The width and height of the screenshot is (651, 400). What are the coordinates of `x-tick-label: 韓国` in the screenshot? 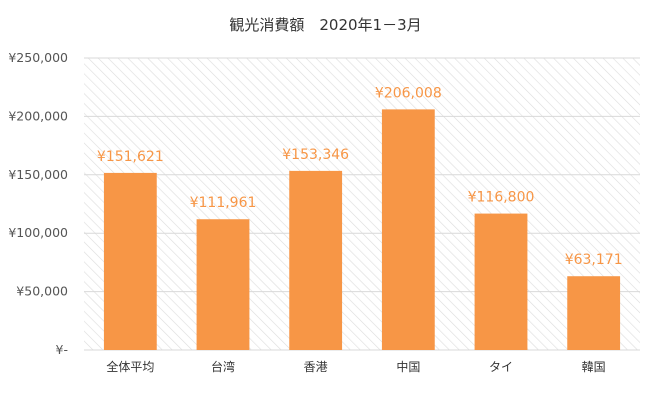 It's located at (594, 367).